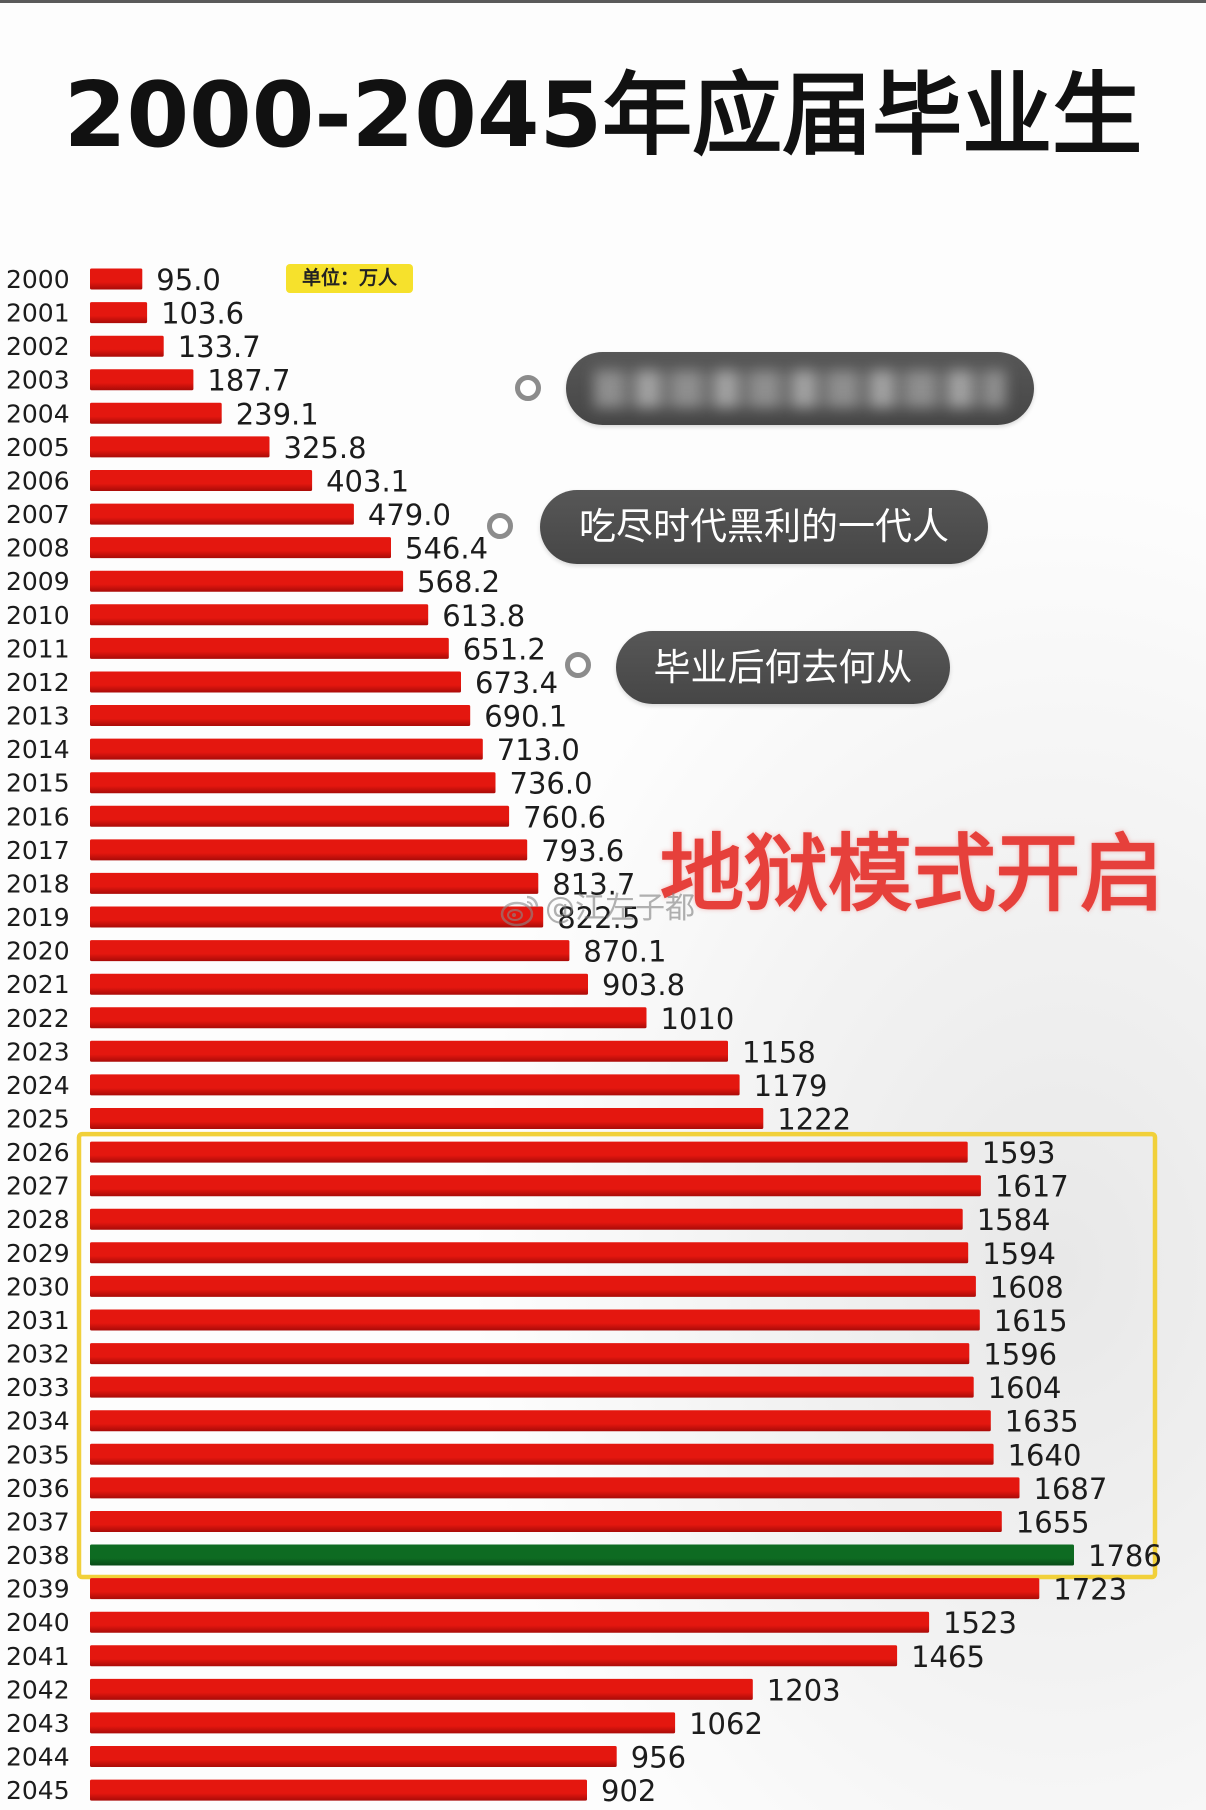 Image resolution: width=1206 pixels, height=1810 pixels. Describe the element at coordinates (1090, 1590) in the screenshot. I see `value-label-2039: 1723` at that location.